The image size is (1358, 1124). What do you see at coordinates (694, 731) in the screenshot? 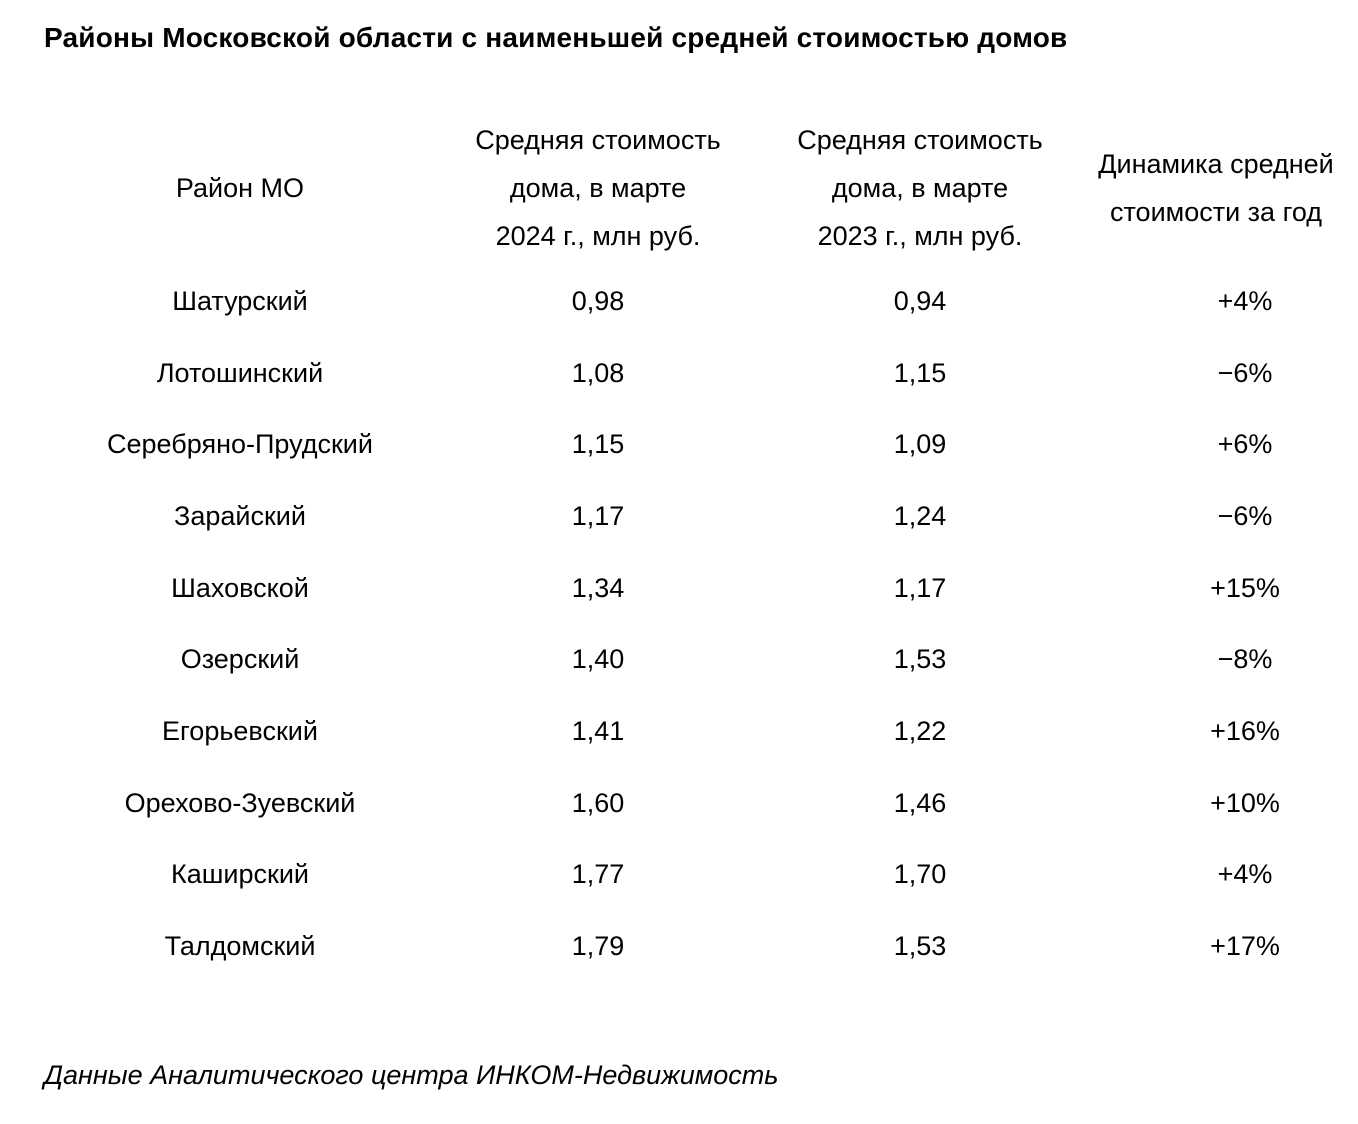
I see `table-row: Егорьевский 1,41 1,22 +16%` at bounding box center [694, 731].